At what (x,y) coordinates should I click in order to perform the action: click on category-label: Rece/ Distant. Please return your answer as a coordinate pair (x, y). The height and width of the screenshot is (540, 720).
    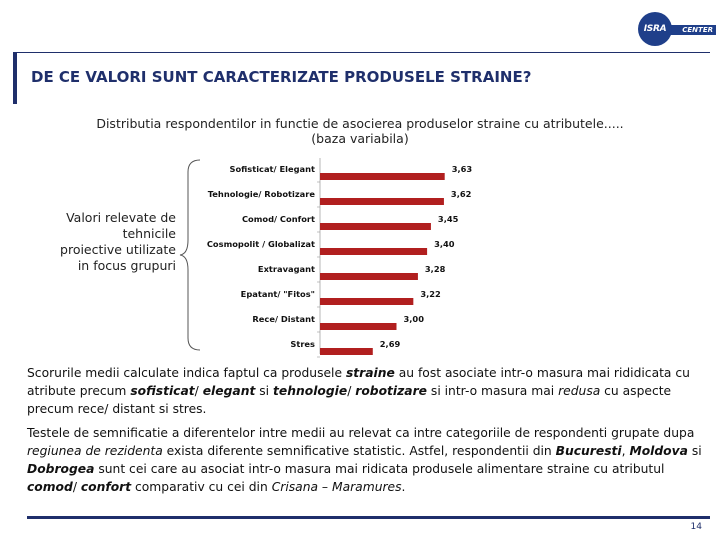
    Looking at the image, I should click on (283, 319).